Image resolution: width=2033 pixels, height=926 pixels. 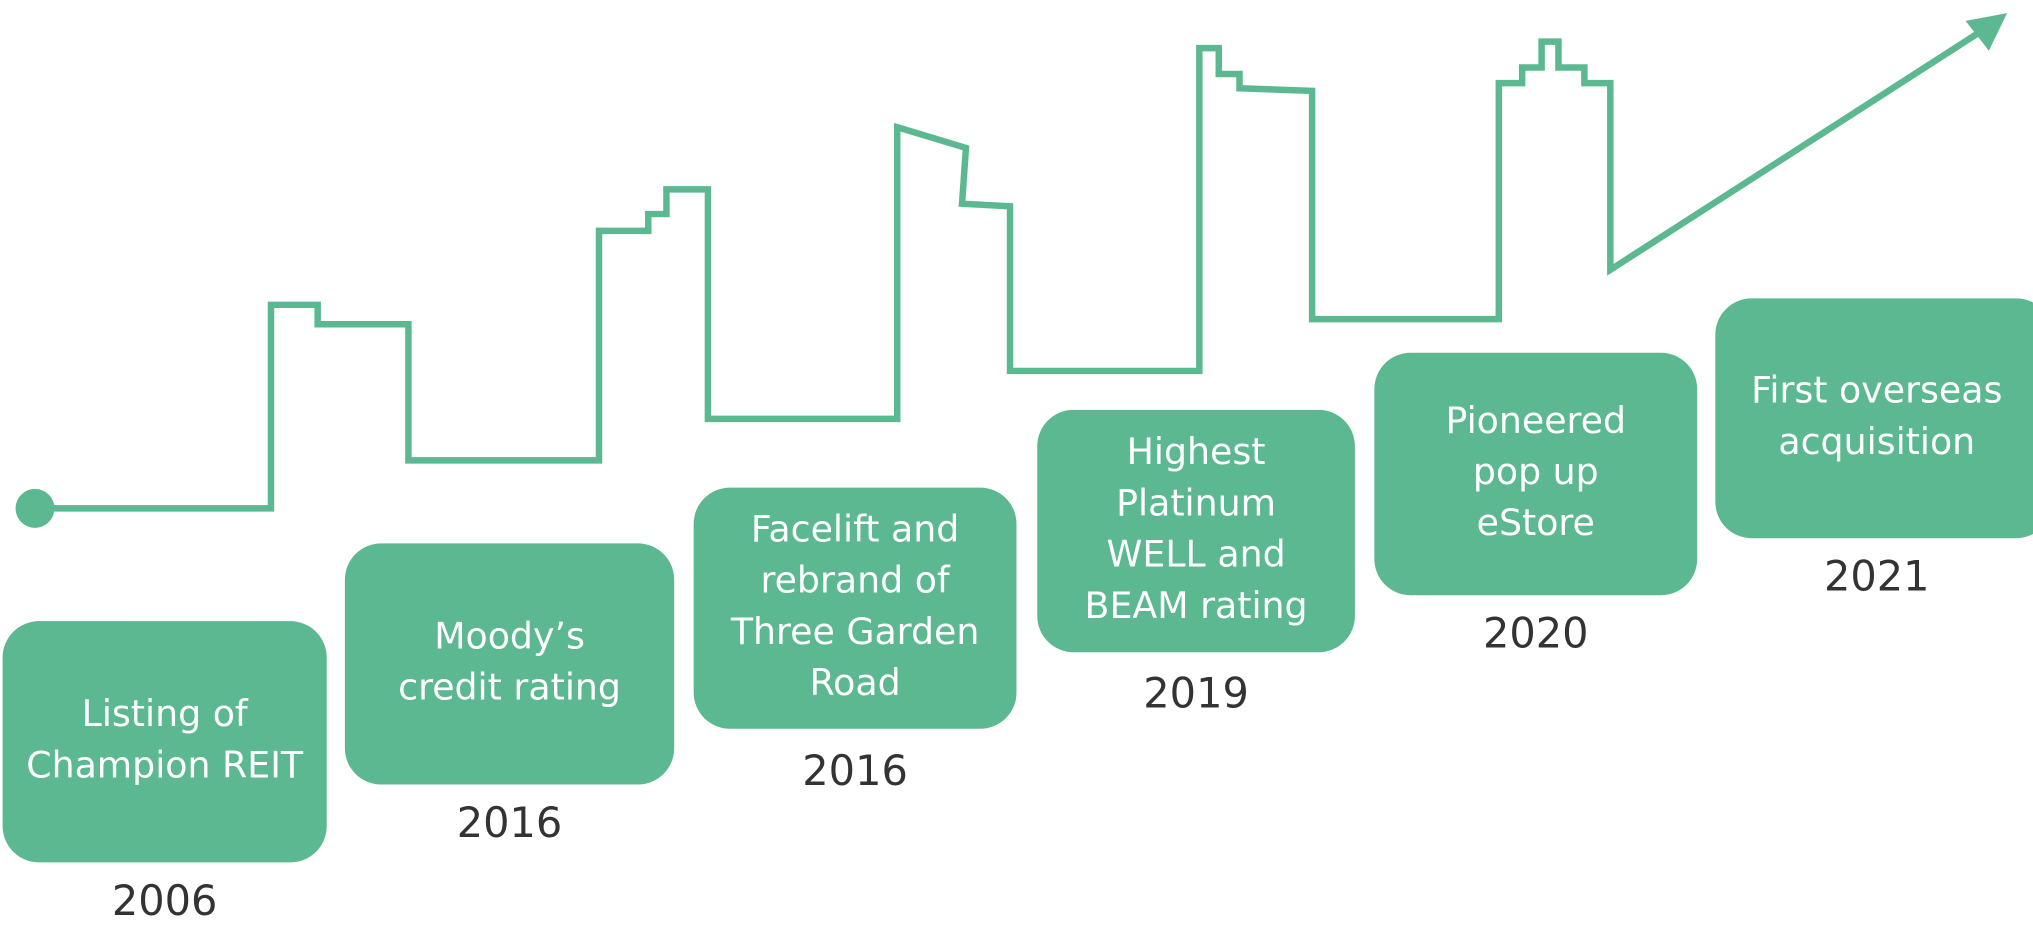 What do you see at coordinates (35, 508) in the screenshot?
I see `start-dot` at bounding box center [35, 508].